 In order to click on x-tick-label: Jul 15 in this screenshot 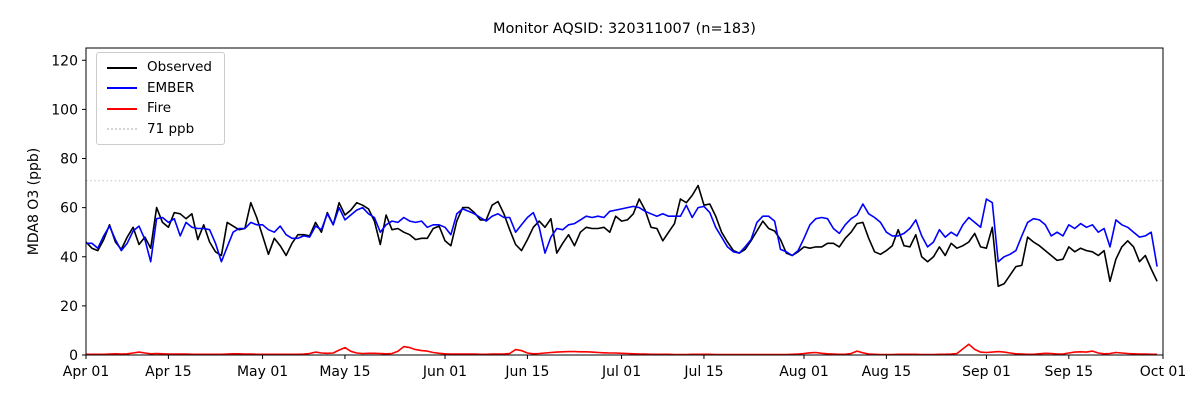, I will do `click(703, 372)`.